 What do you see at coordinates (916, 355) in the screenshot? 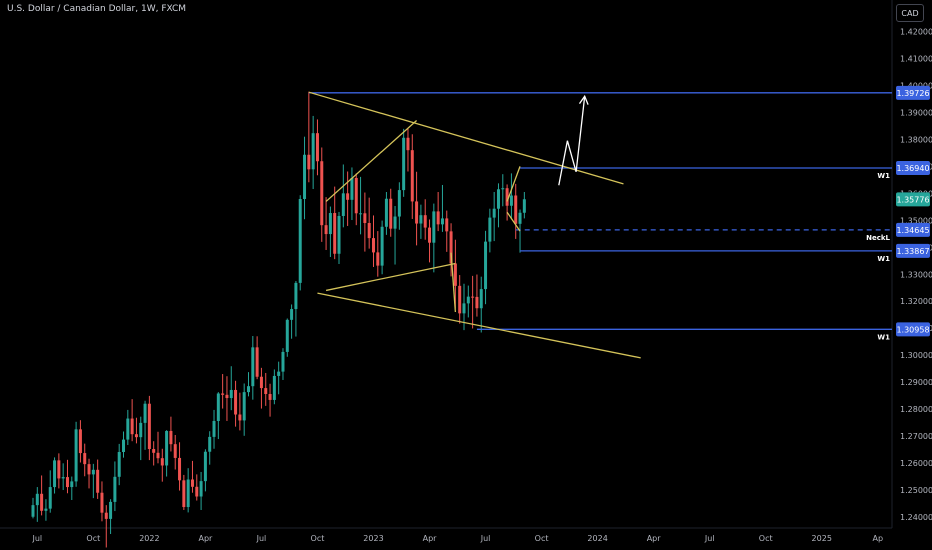
I see `price-tick-label: 1.30000` at bounding box center [916, 355].